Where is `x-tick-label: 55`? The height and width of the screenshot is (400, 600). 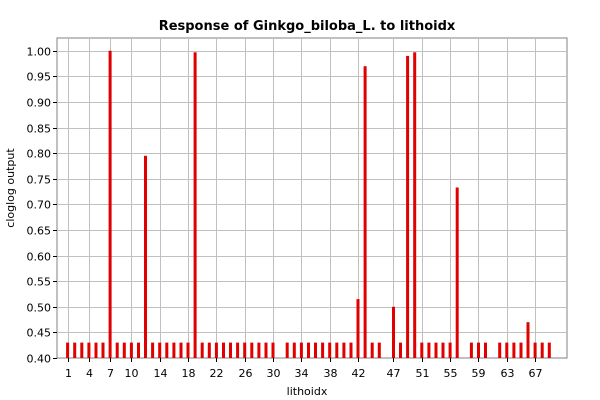
x-tick-label: 55 is located at coordinates (451, 373).